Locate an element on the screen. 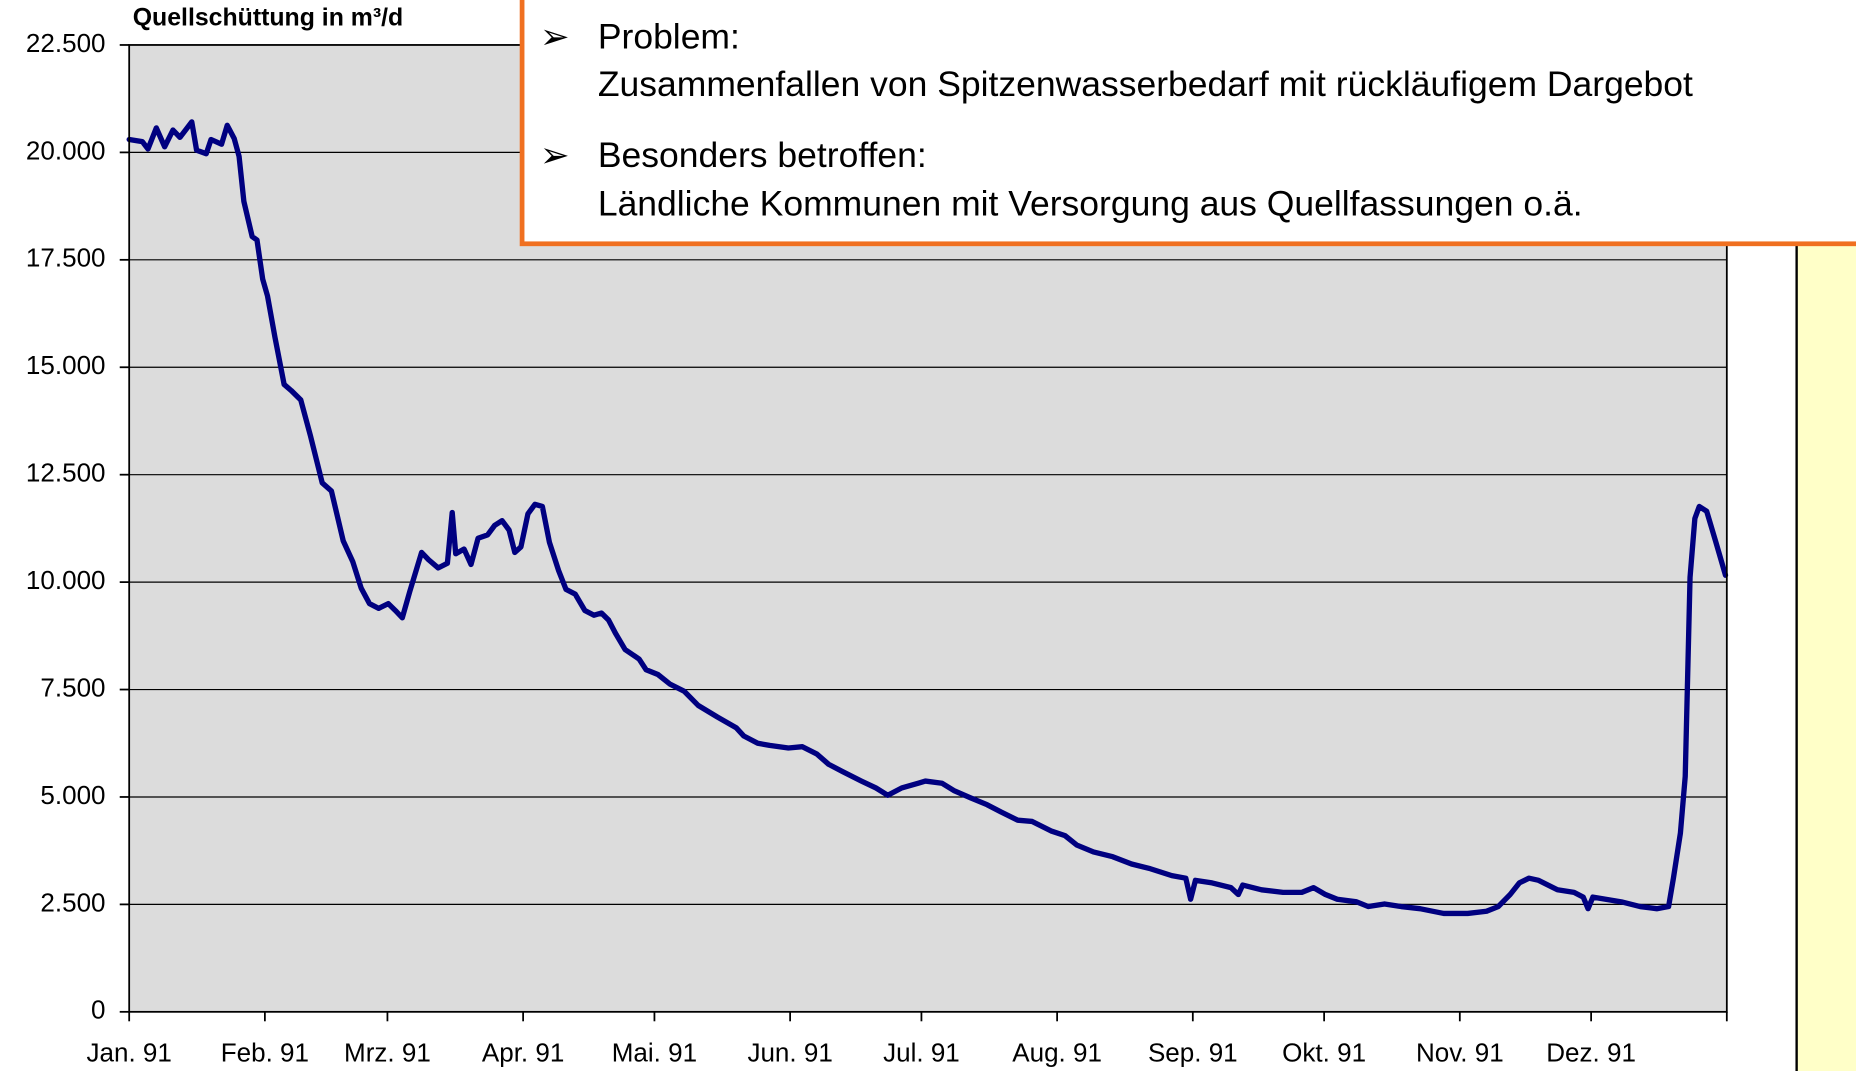 The image size is (1856, 1071). callout-heading: Problem: is located at coordinates (669, 36).